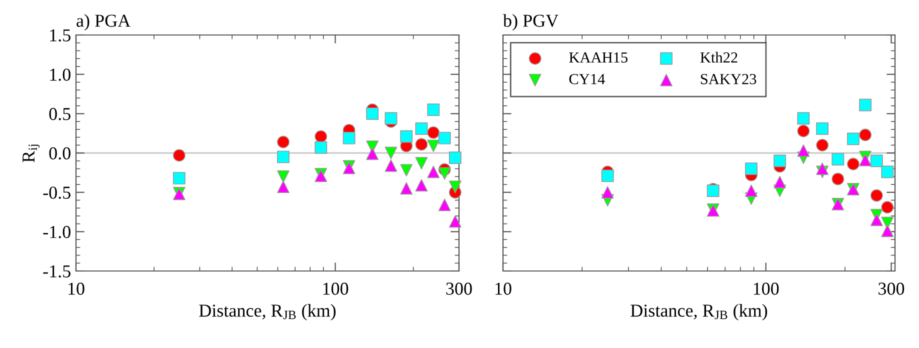 The image size is (919, 348). I want to click on y-tick-label: 0.0, so click(59, 153).